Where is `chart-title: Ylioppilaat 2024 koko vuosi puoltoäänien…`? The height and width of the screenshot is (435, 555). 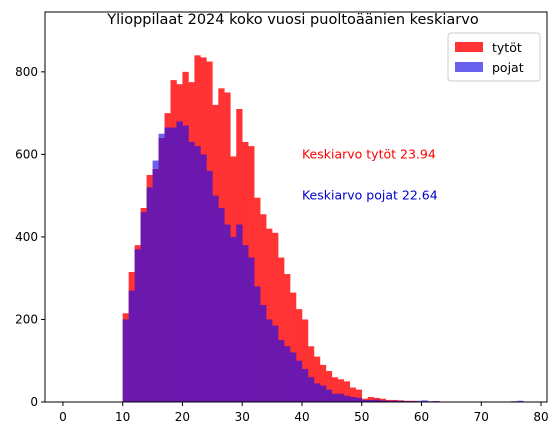
chart-title: Ylioppilaat 2024 koko vuosi puoltoäänien… is located at coordinates (292, 20).